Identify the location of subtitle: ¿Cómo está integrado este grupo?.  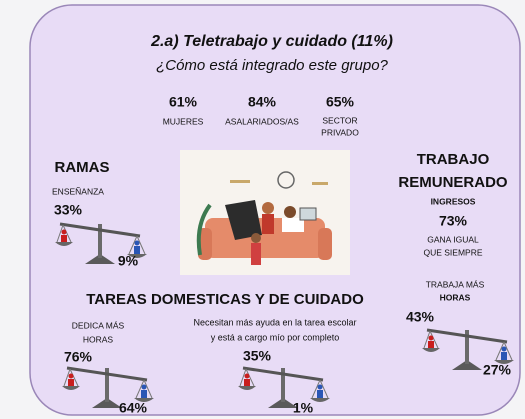
(272, 65).